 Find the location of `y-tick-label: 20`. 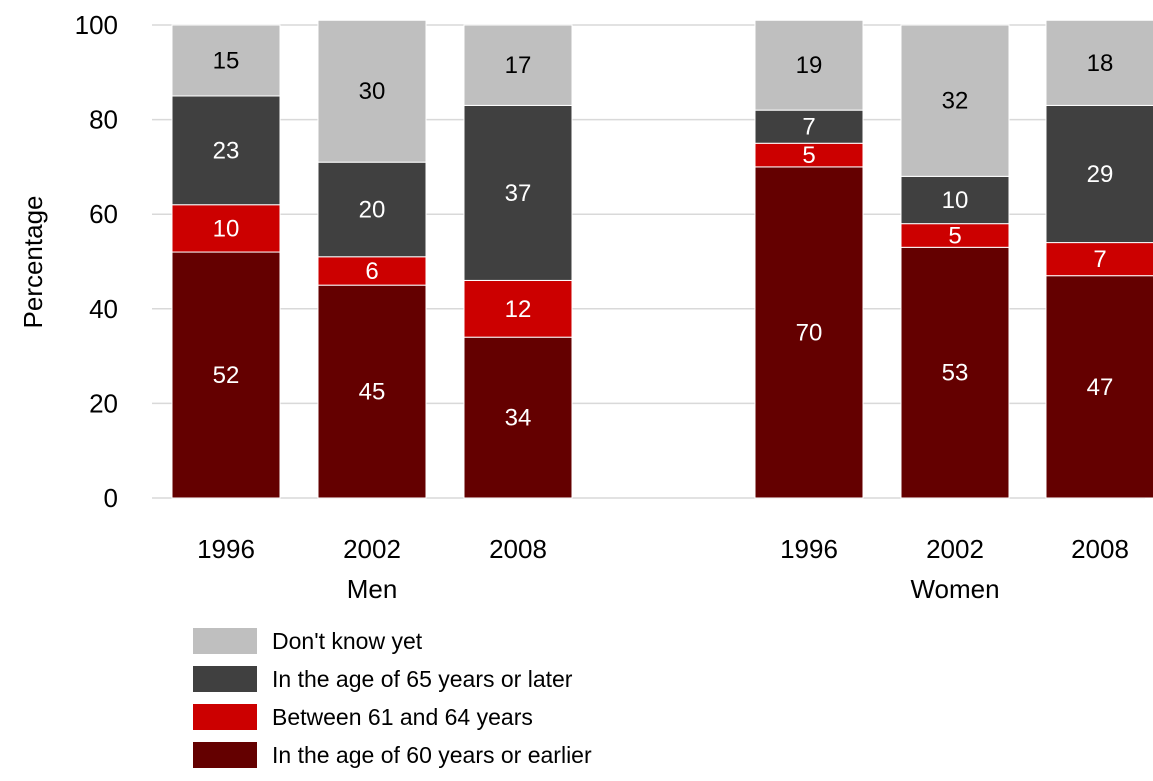

y-tick-label: 20 is located at coordinates (103, 403).